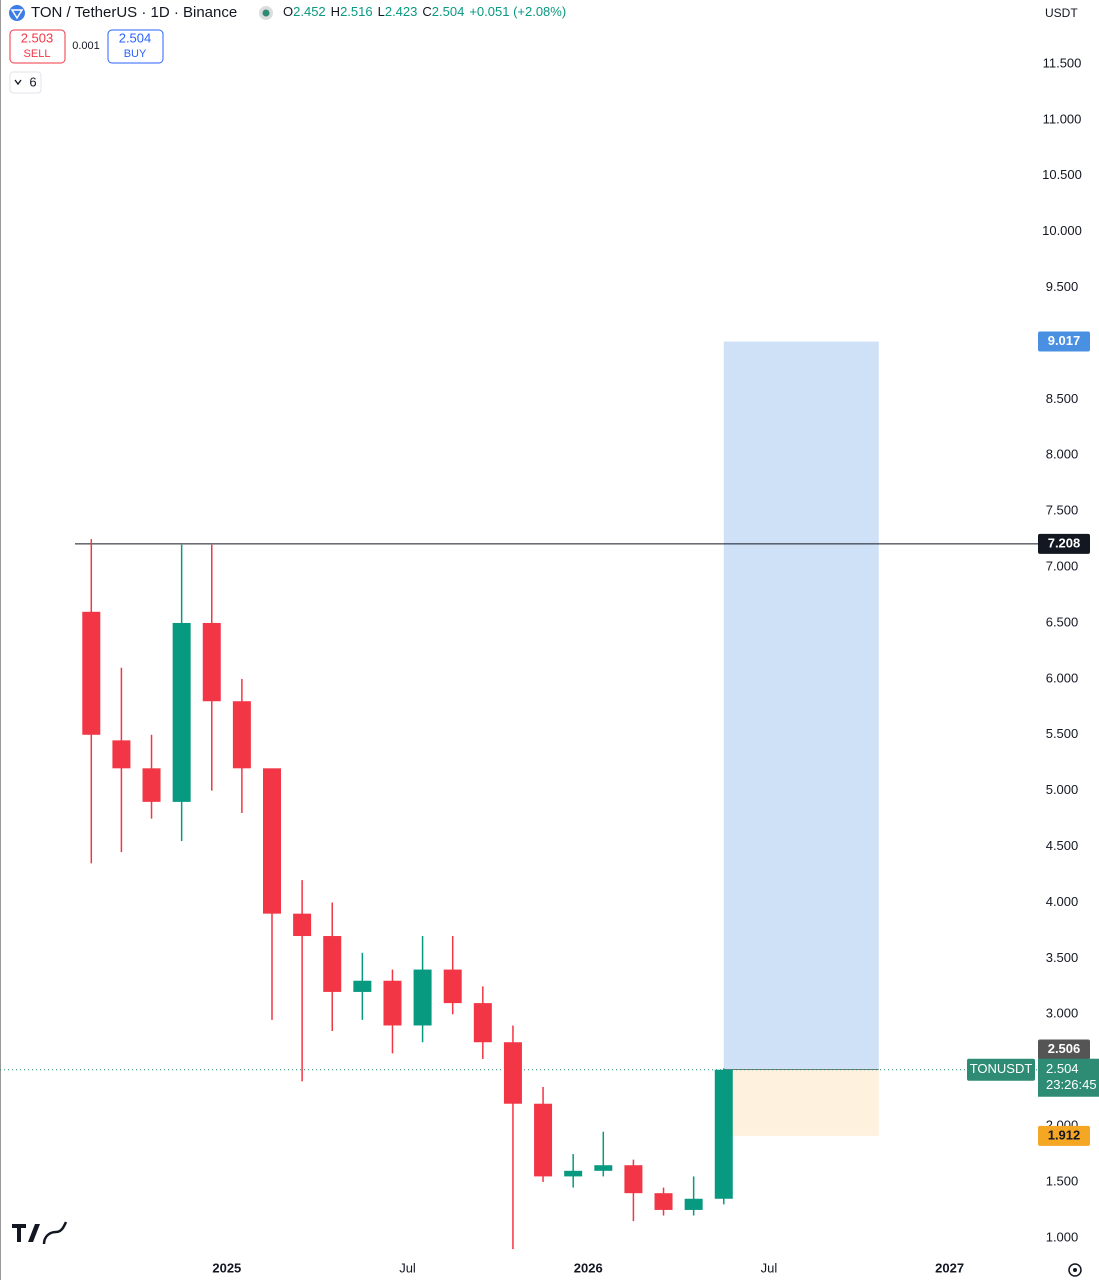 Image resolution: width=1099 pixels, height=1280 pixels. I want to click on last-price-tag, so click(1068, 1077).